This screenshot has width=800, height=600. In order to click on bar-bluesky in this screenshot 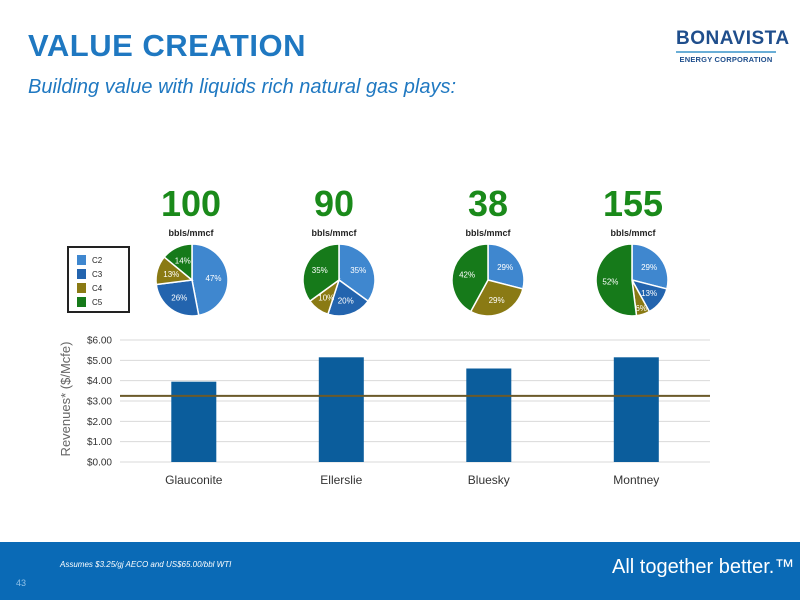, I will do `click(489, 415)`.